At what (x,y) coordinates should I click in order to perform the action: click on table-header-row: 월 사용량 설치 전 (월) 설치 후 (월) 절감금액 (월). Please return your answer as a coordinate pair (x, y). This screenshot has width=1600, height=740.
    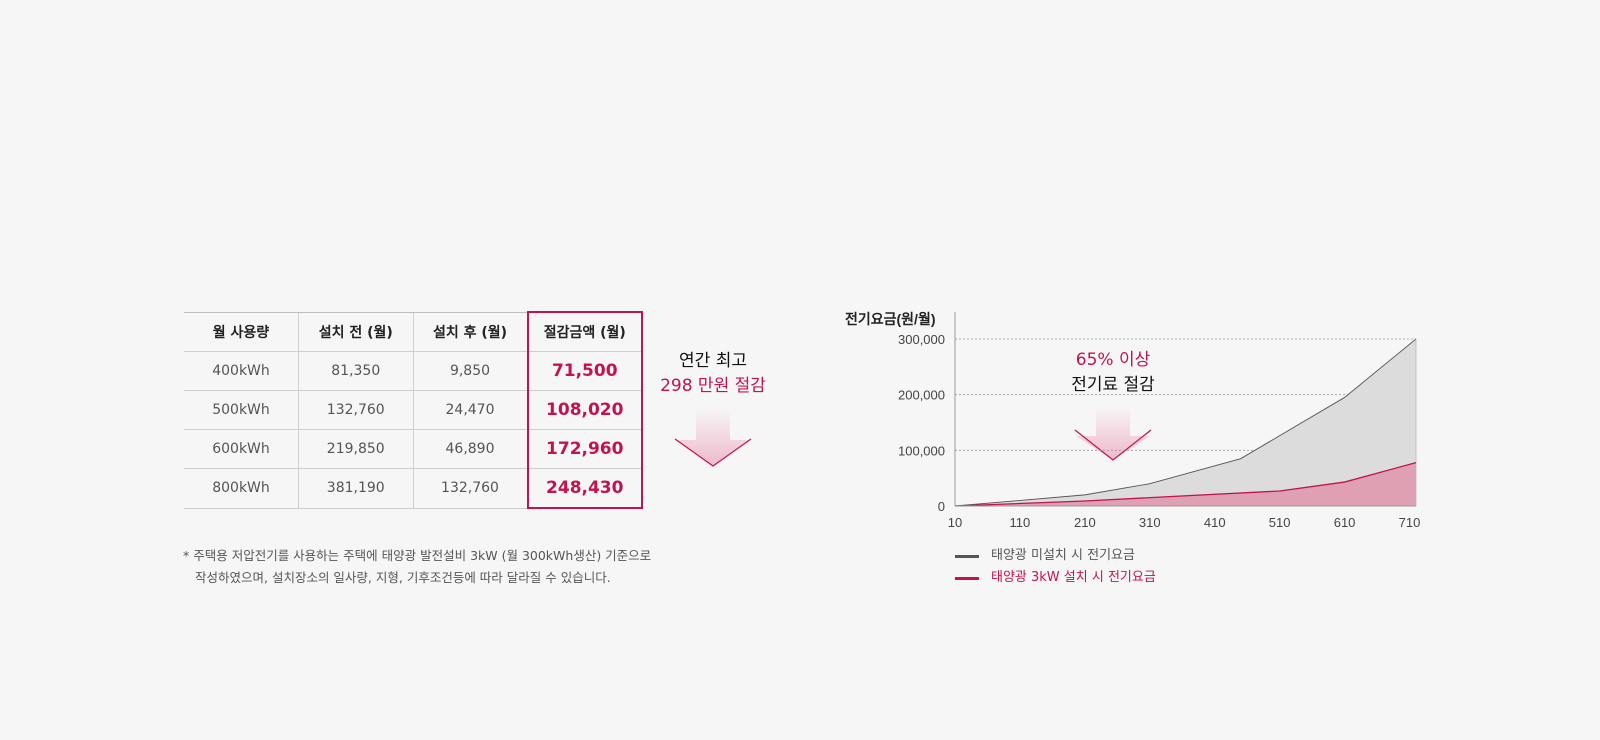
    Looking at the image, I should click on (413, 331).